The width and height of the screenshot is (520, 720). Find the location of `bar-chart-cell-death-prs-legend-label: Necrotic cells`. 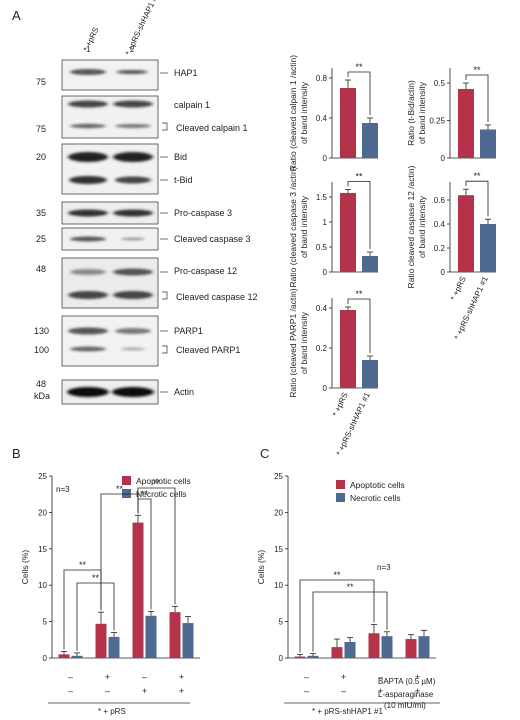

bar-chart-cell-death-prs-legend-label: Necrotic cells is located at coordinates (161, 494).